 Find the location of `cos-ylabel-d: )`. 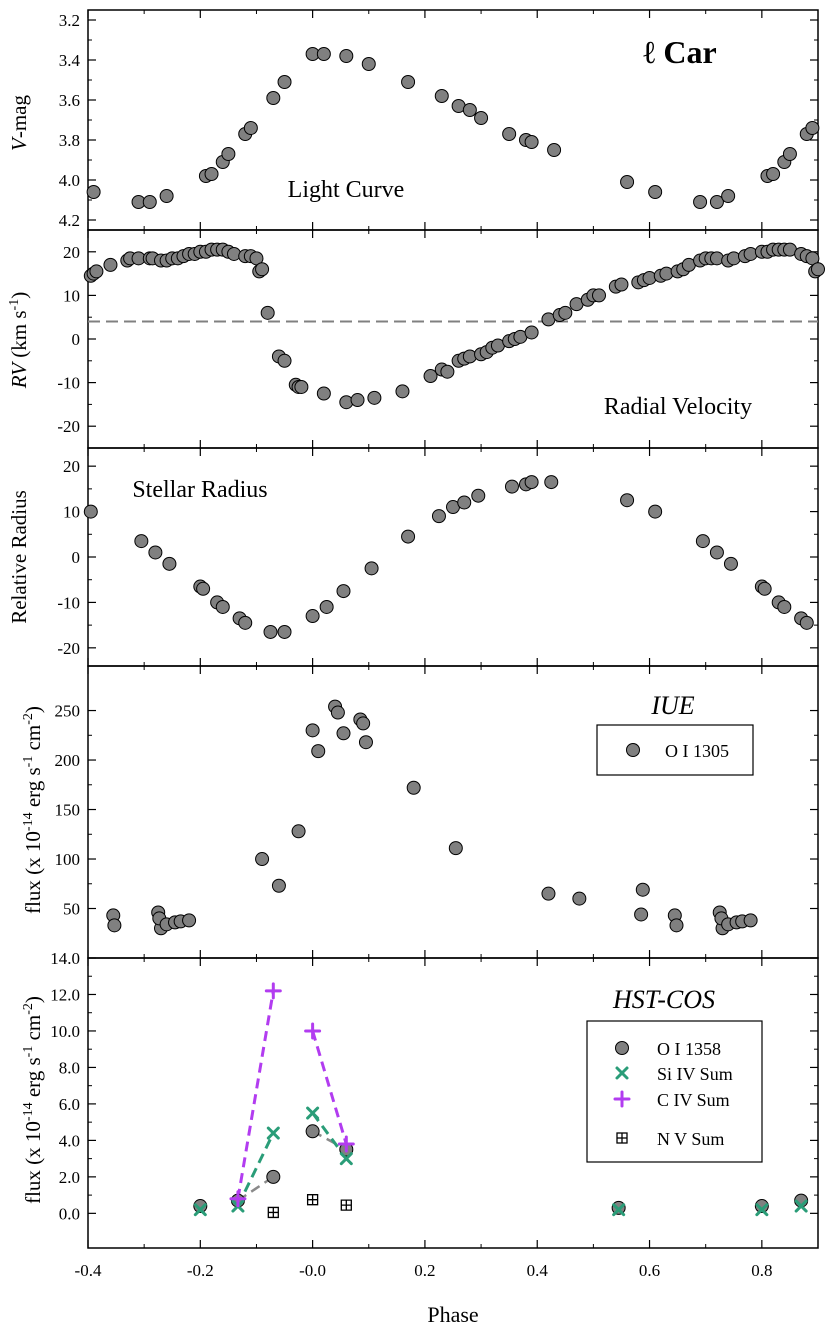

cos-ylabel-d: ) is located at coordinates (33, 999).